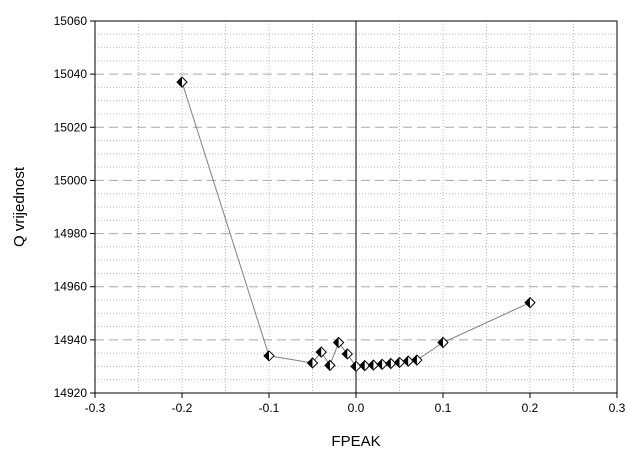 The image size is (627, 452). I want to click on x-tick-label: 0.0, so click(356, 408).